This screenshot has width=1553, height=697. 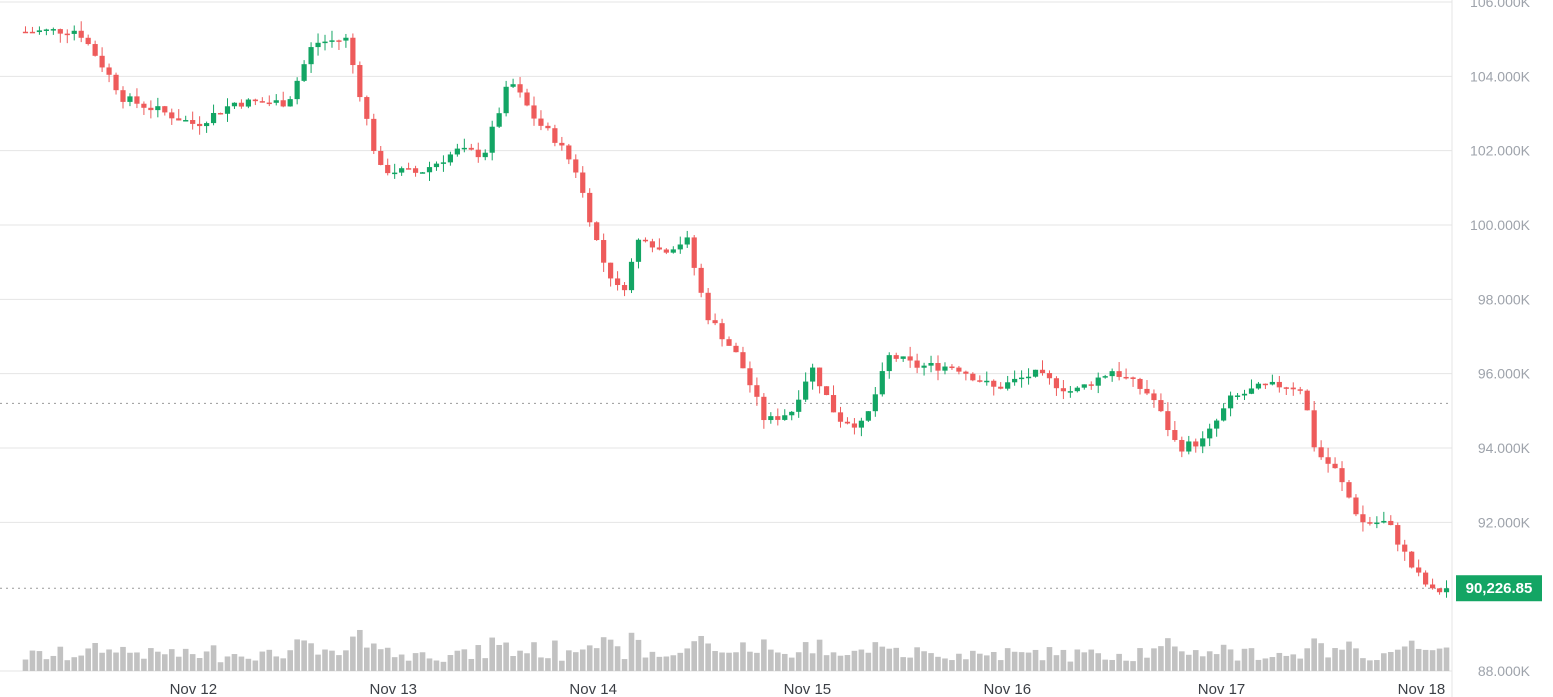 What do you see at coordinates (394, 689) in the screenshot?
I see `x-tick-label: Nov 13` at bounding box center [394, 689].